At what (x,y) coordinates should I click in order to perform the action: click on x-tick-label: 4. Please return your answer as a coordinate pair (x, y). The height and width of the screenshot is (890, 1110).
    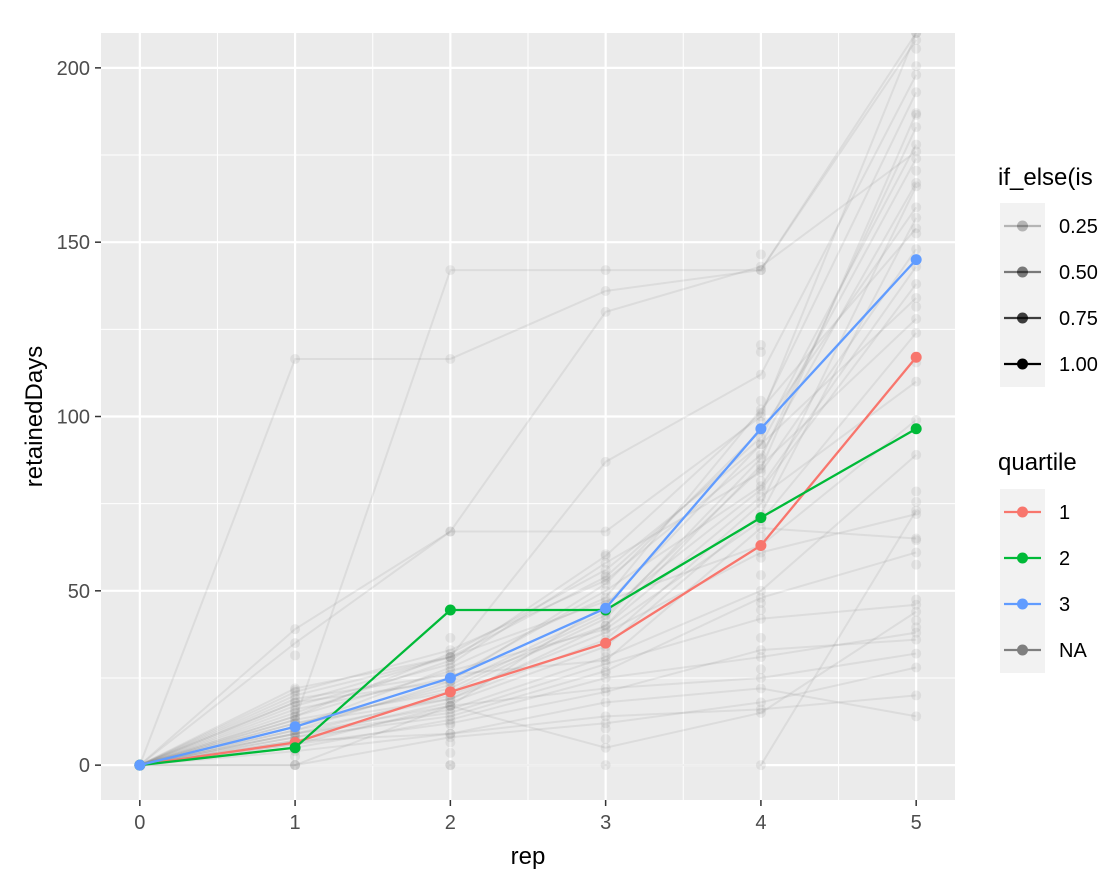
    Looking at the image, I should click on (760, 823).